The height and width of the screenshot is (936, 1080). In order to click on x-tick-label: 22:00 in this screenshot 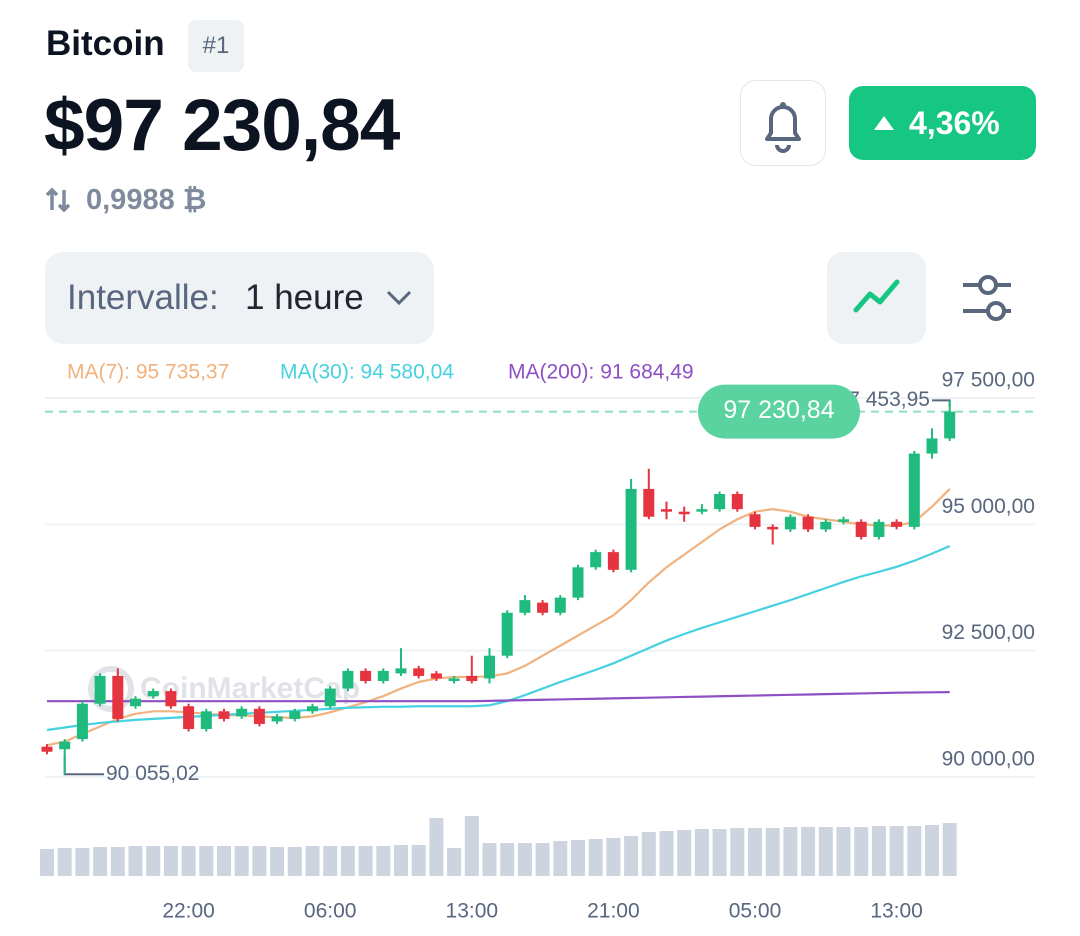, I will do `click(188, 911)`.